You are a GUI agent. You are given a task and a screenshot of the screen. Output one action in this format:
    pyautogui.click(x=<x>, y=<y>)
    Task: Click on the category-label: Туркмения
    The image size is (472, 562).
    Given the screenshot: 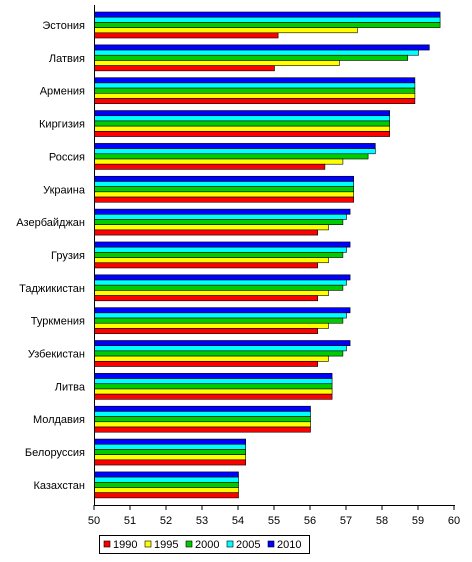 What is the action you would take?
    pyautogui.click(x=58, y=322)
    